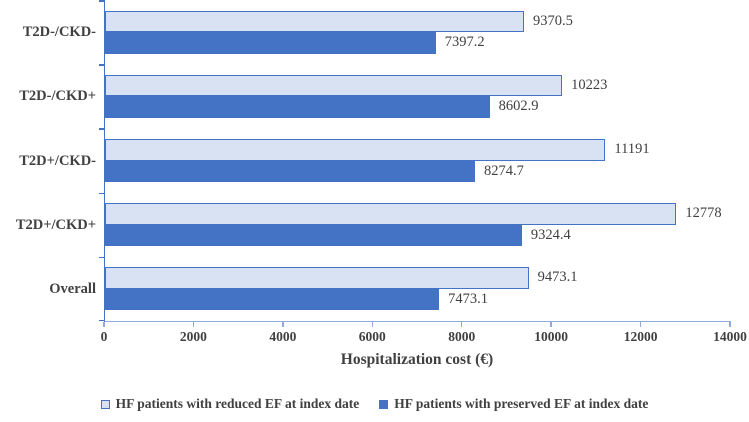  What do you see at coordinates (503, 170) in the screenshot?
I see `bar-value-label: 8274.7` at bounding box center [503, 170].